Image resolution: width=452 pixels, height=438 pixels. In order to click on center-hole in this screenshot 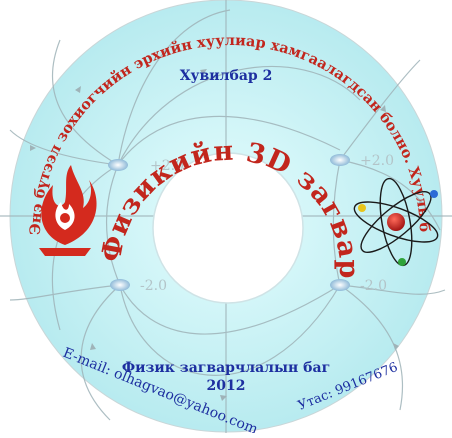, I will do `click(228, 228)`.